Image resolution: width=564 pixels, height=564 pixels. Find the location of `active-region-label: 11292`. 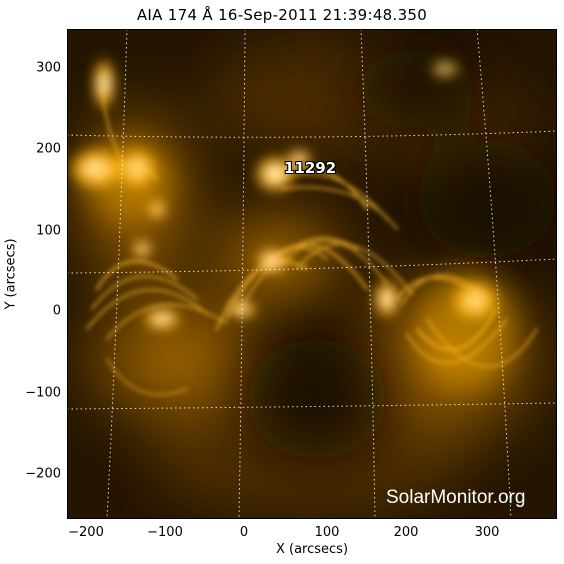

active-region-label: 11292 is located at coordinates (310, 168).